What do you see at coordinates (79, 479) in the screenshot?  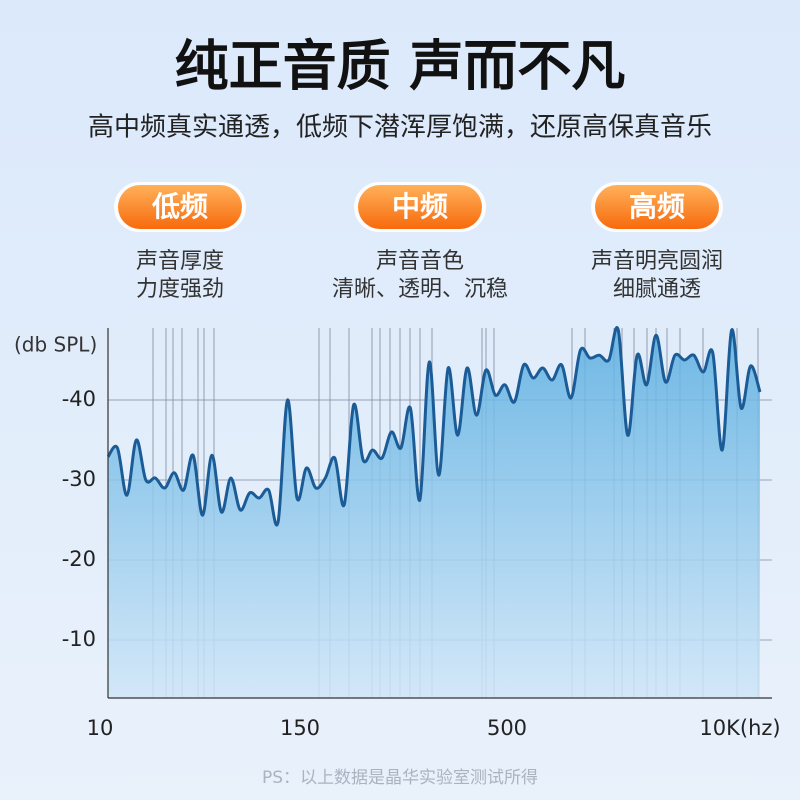 I see `y-tick-label: -30` at bounding box center [79, 479].